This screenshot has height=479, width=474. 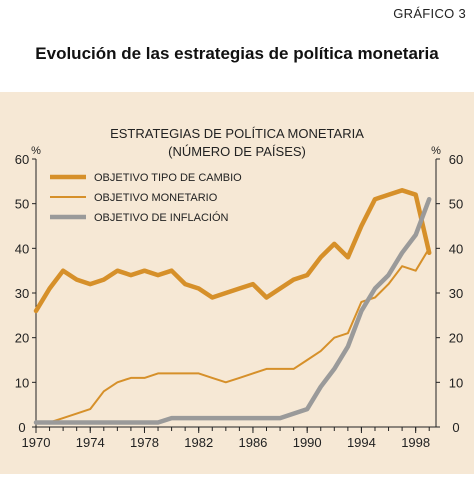 I want to click on x-tick-label: 1998, so click(x=415, y=442).